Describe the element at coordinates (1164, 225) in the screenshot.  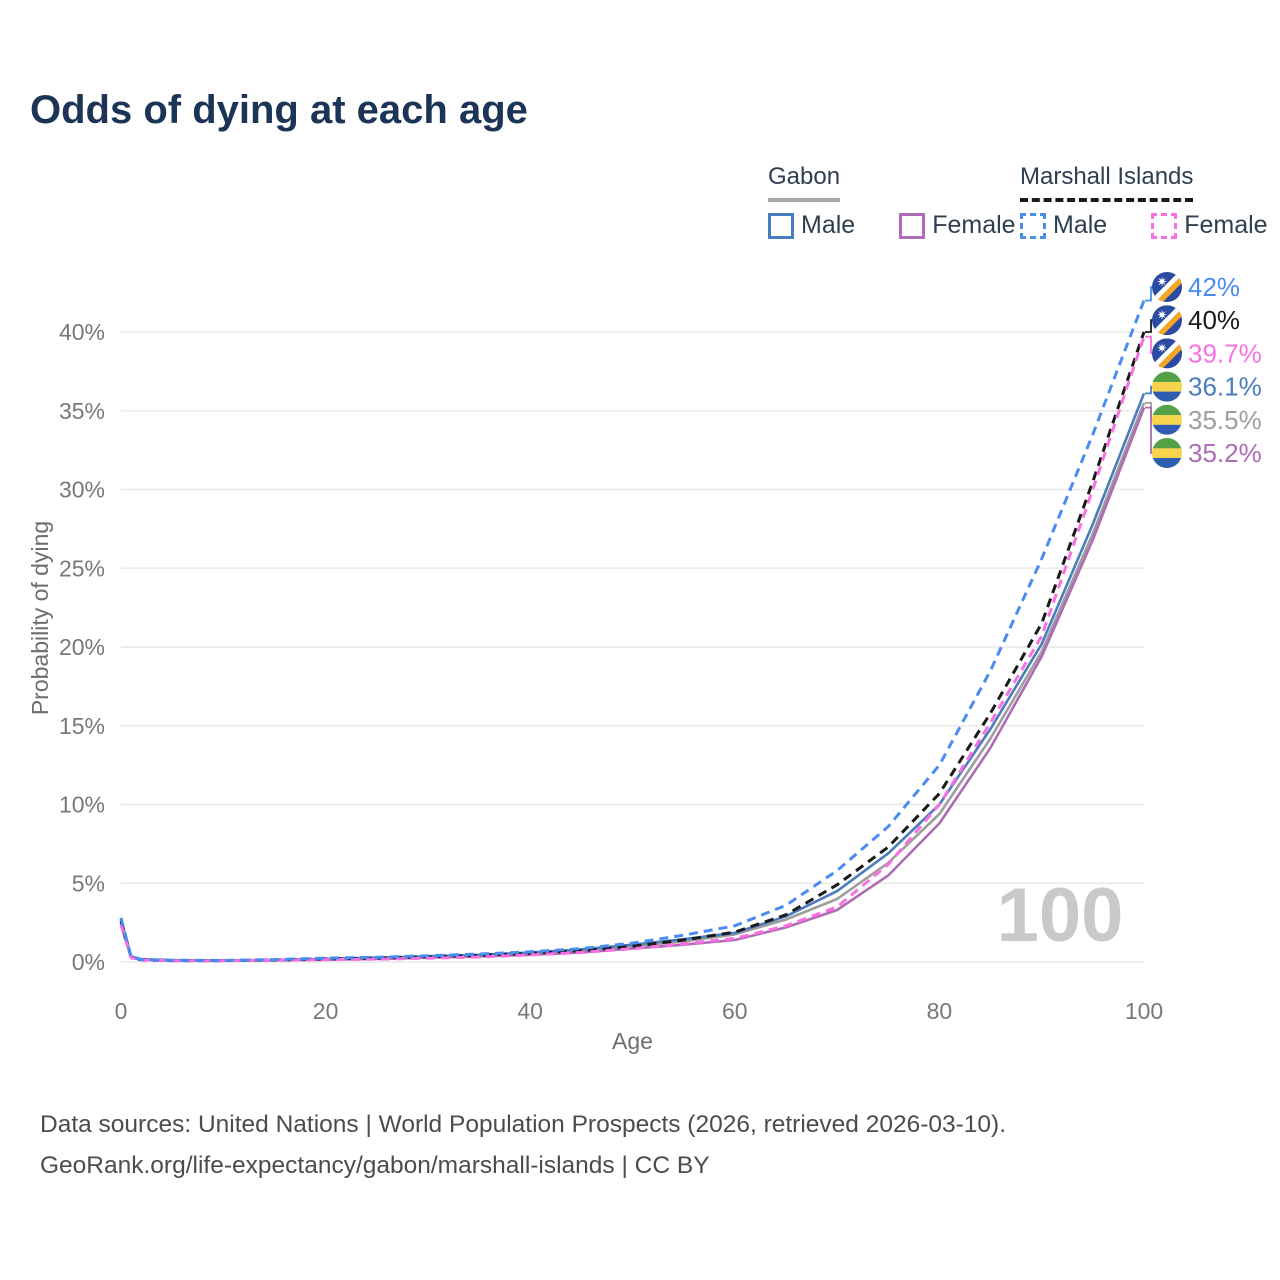
I see `marshall-islands-female-swatch-icon` at that location.